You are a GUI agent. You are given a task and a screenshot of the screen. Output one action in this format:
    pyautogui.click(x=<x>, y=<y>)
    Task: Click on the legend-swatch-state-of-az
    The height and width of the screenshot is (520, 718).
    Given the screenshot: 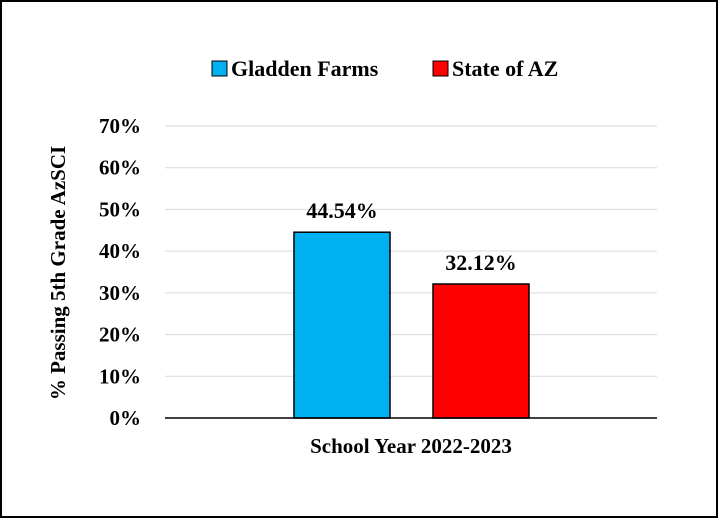 What is the action you would take?
    pyautogui.click(x=440, y=68)
    